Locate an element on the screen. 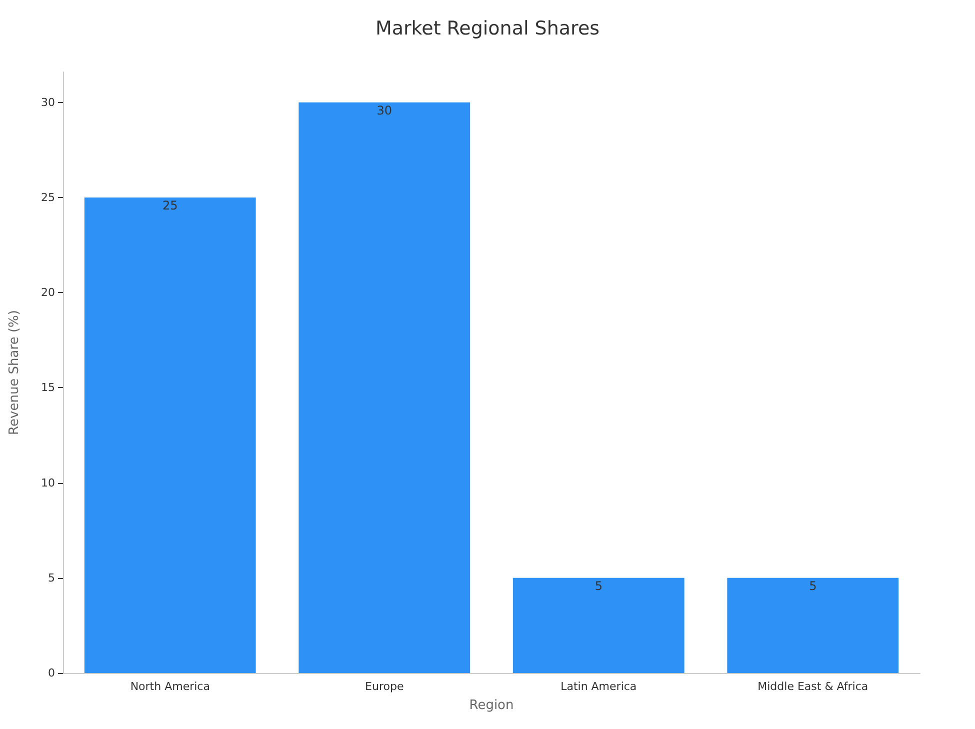 The image size is (975, 729). y-tick-label: 25 is located at coordinates (48, 197).